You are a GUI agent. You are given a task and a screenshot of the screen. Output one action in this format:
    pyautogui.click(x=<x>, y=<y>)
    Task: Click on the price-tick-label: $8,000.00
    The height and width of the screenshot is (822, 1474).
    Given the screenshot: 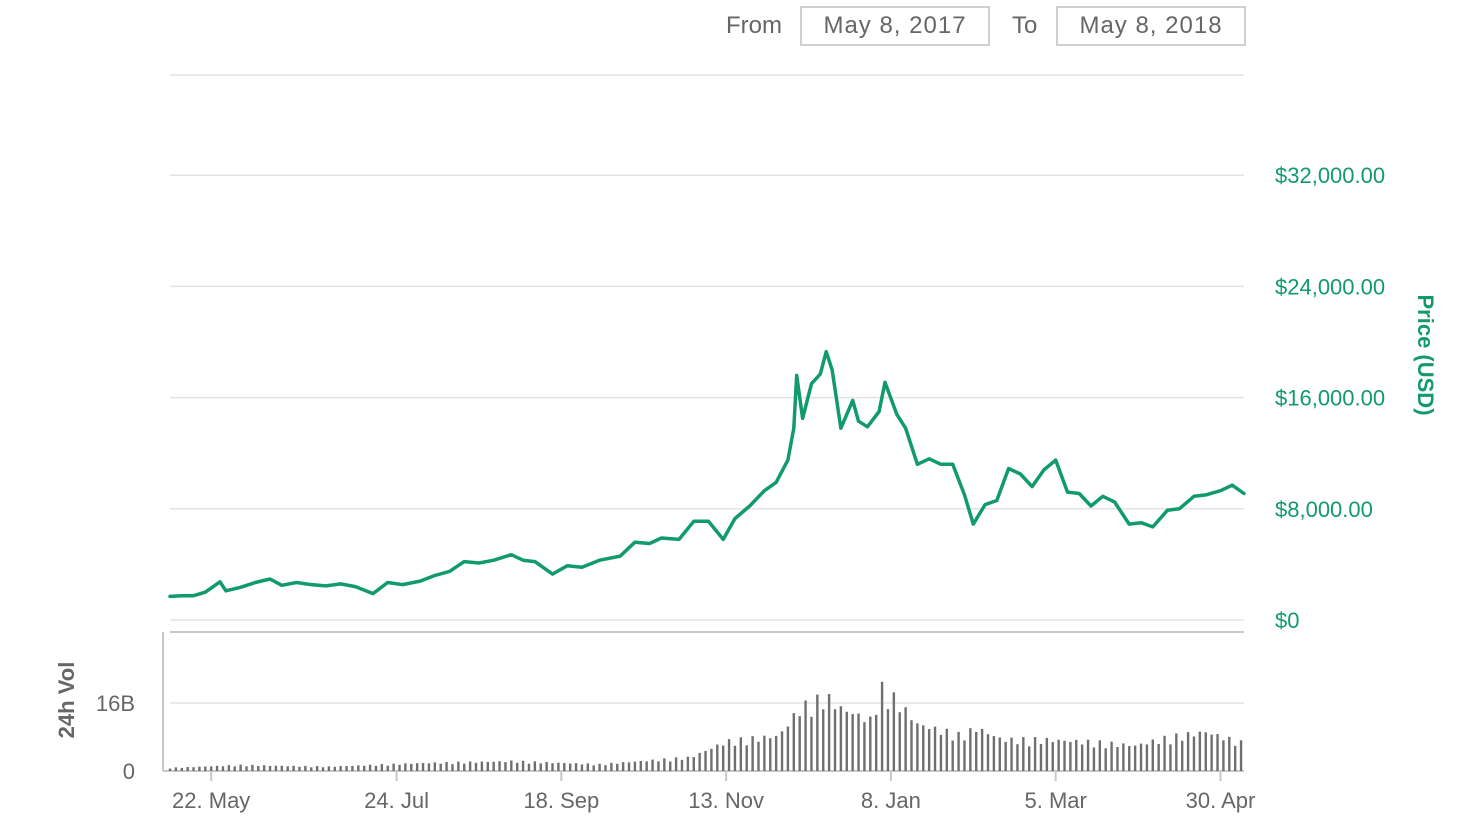 What is the action you would take?
    pyautogui.click(x=1324, y=509)
    